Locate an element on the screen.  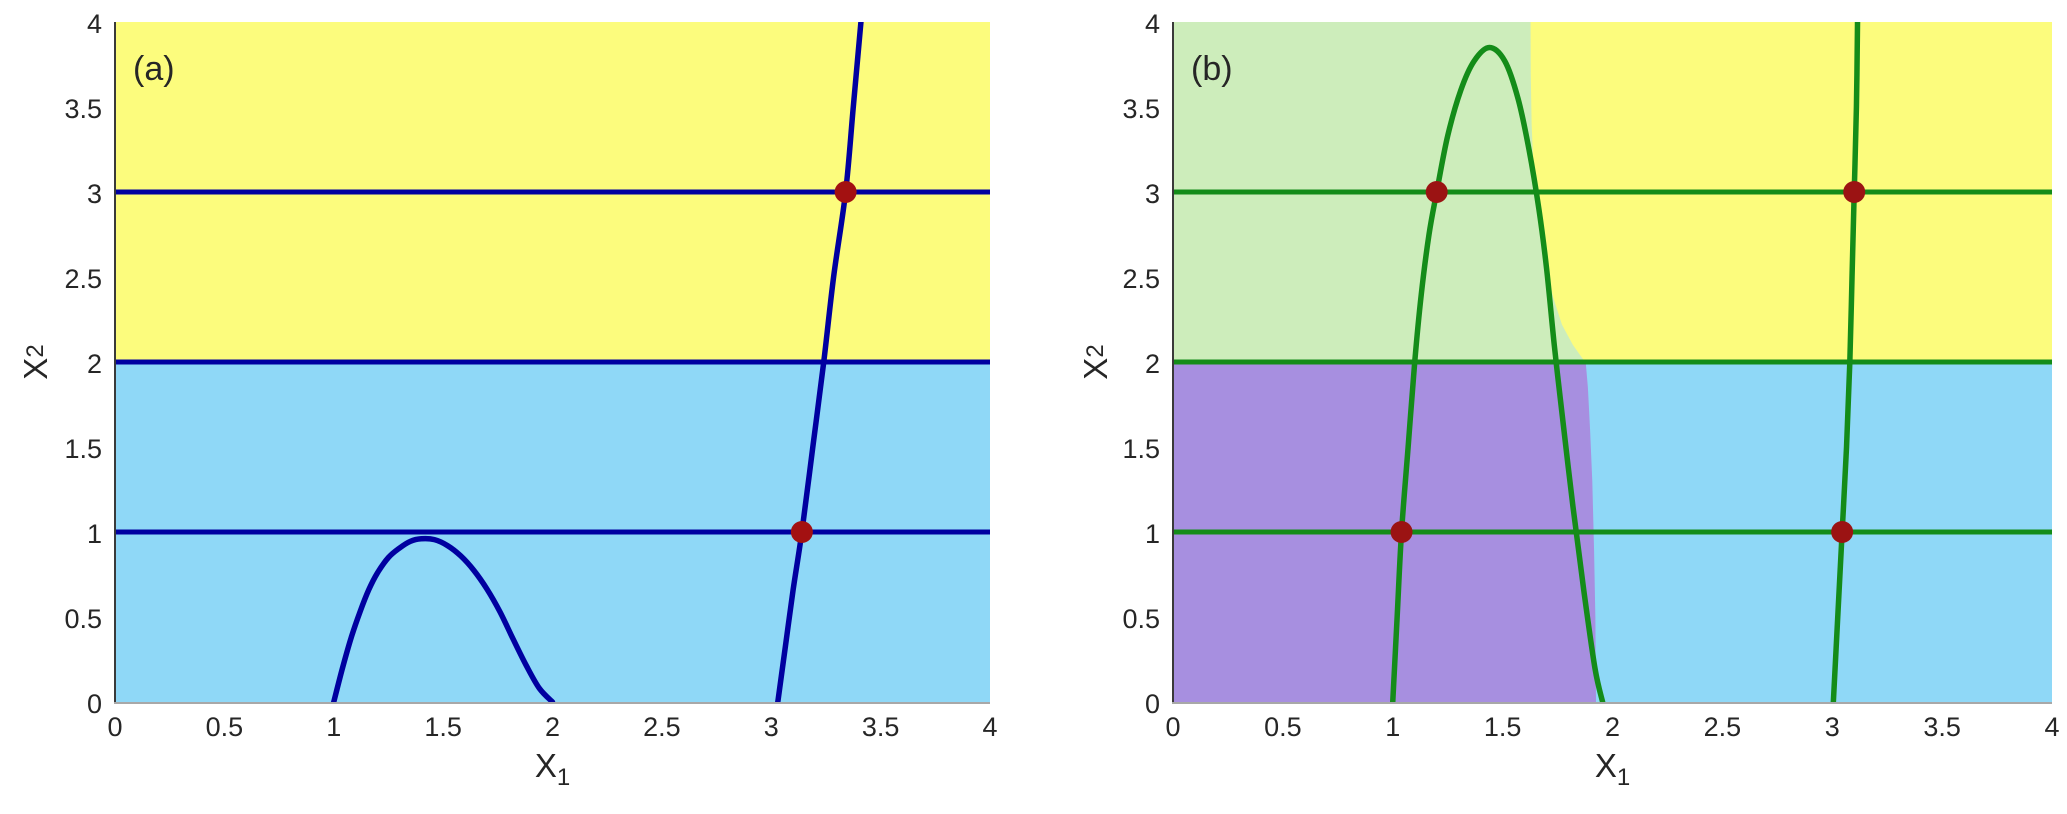
panel-label: (a) is located at coordinates (154, 69).